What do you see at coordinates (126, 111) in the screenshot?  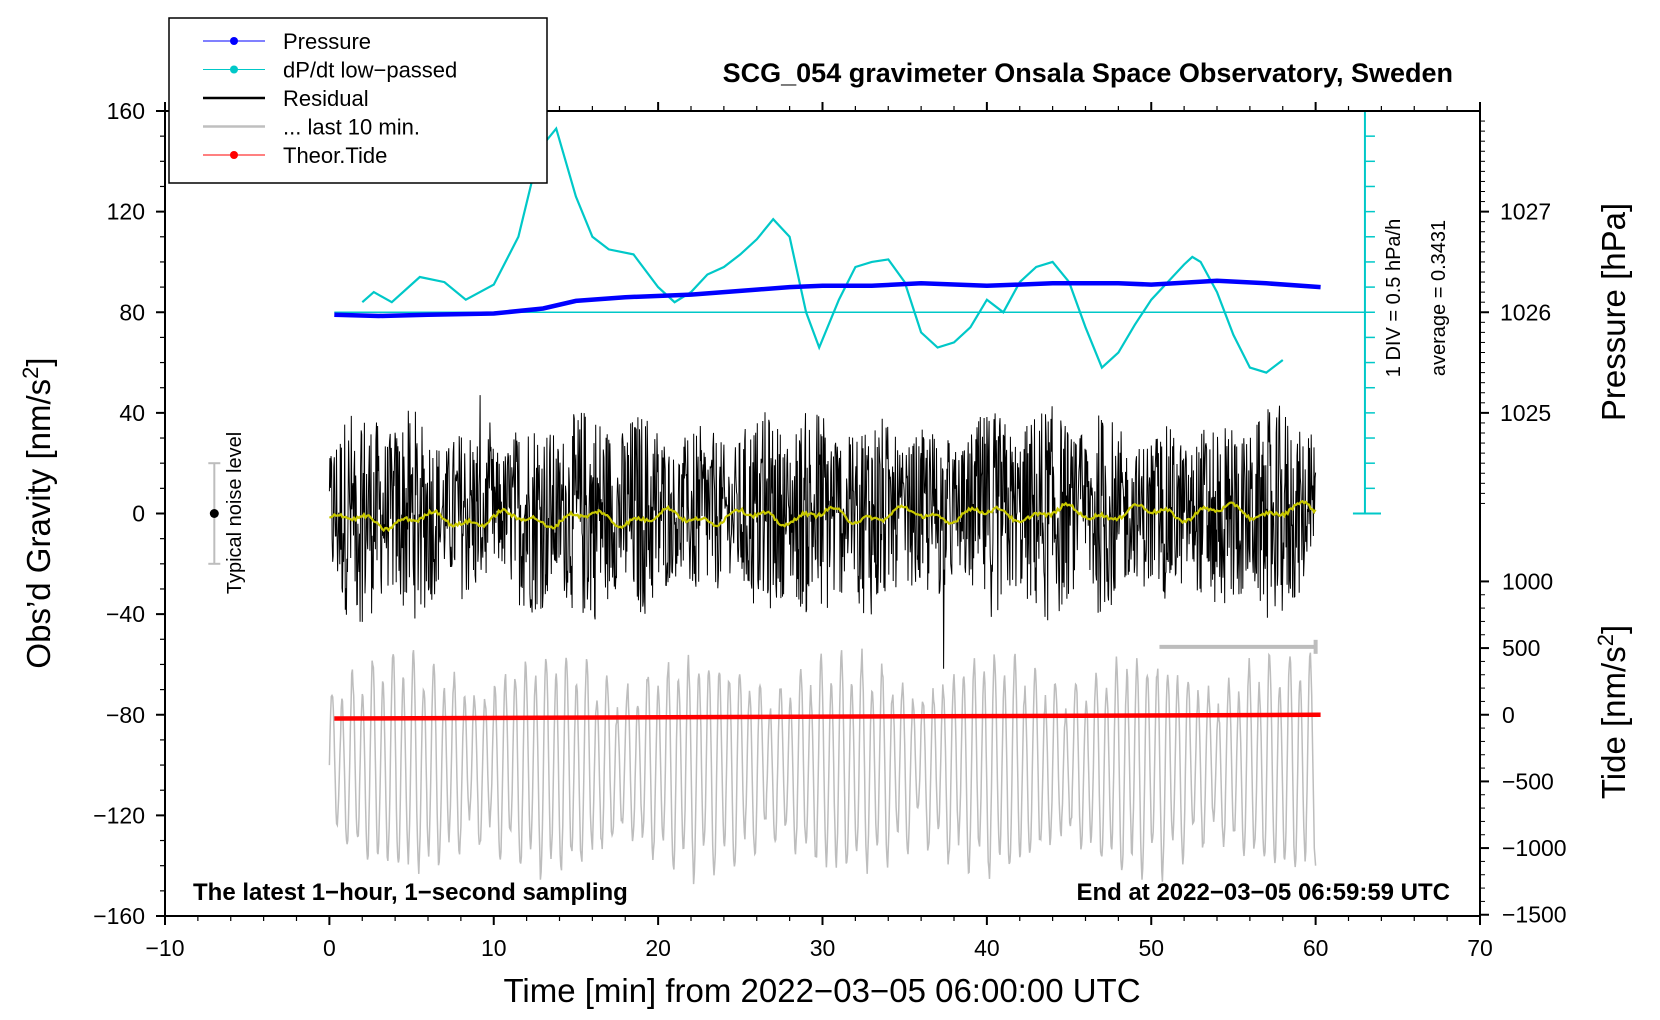 I see `y-tick-label: 160` at bounding box center [126, 111].